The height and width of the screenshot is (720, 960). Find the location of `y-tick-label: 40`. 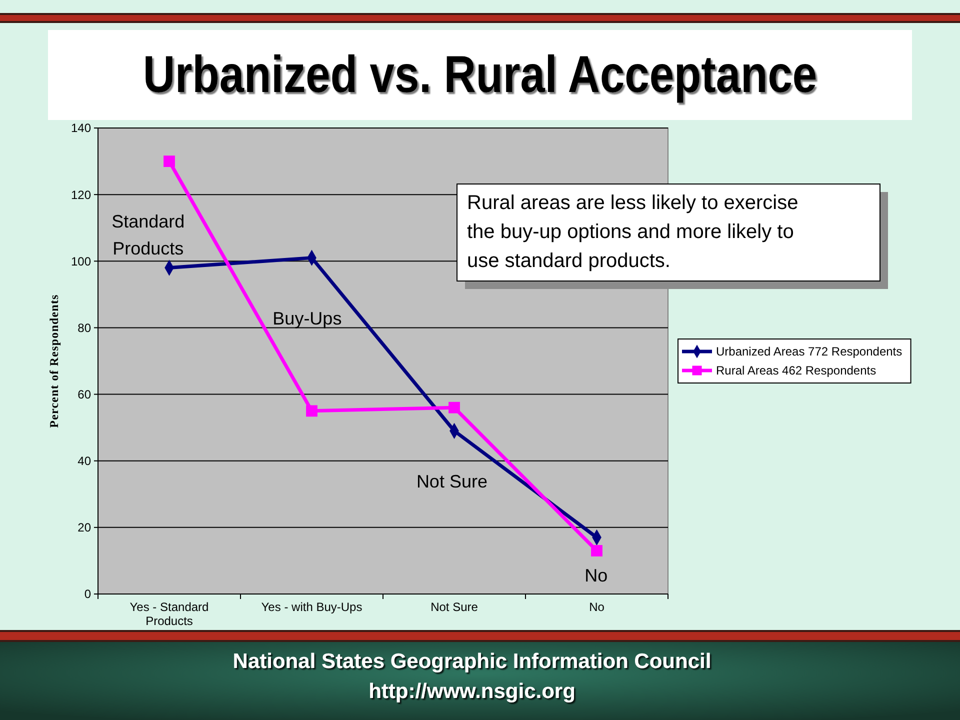

y-tick-label: 40 is located at coordinates (85, 461).